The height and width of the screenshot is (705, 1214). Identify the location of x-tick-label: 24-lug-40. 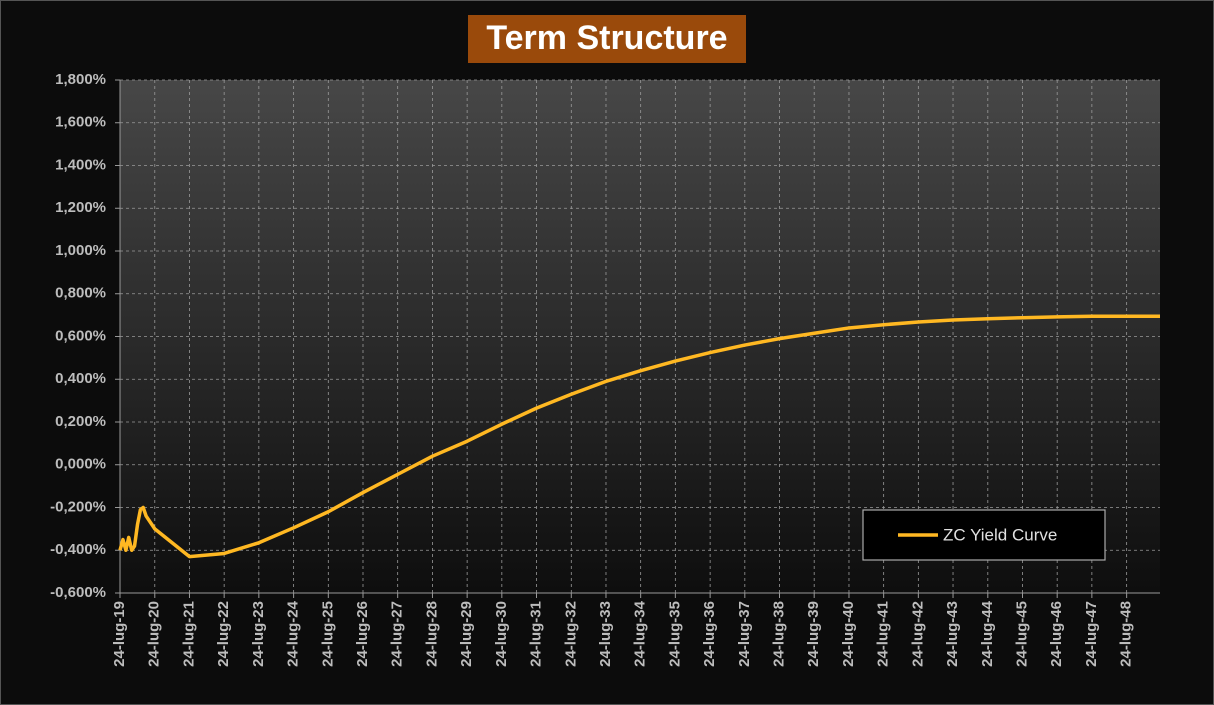
(848, 634).